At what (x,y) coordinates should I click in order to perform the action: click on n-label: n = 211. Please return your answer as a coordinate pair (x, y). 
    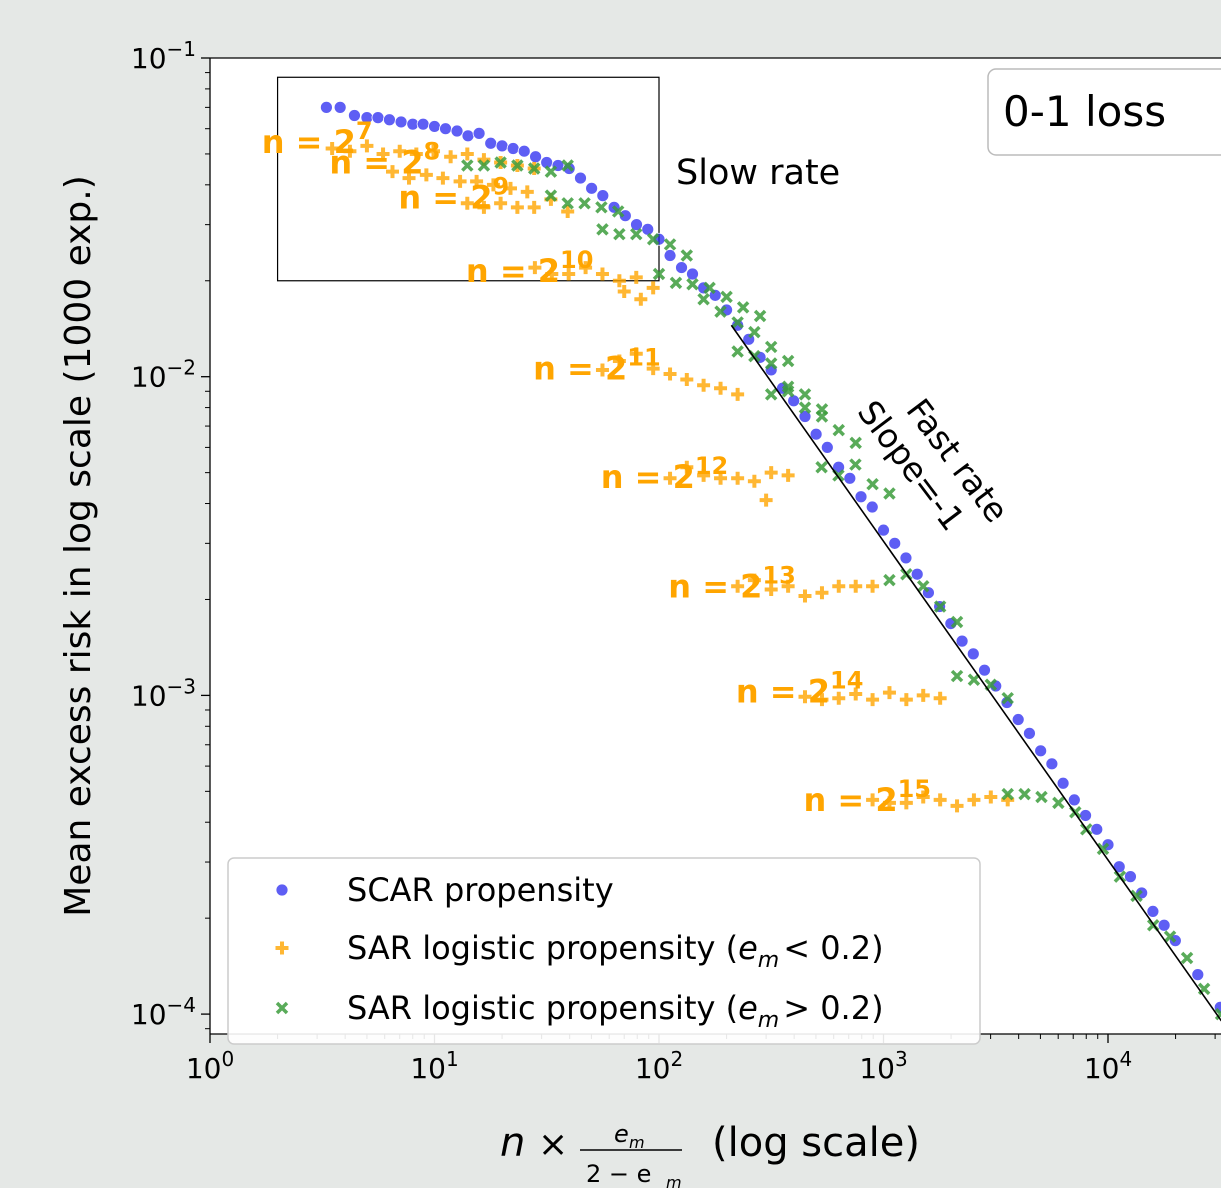
    Looking at the image, I should click on (597, 366).